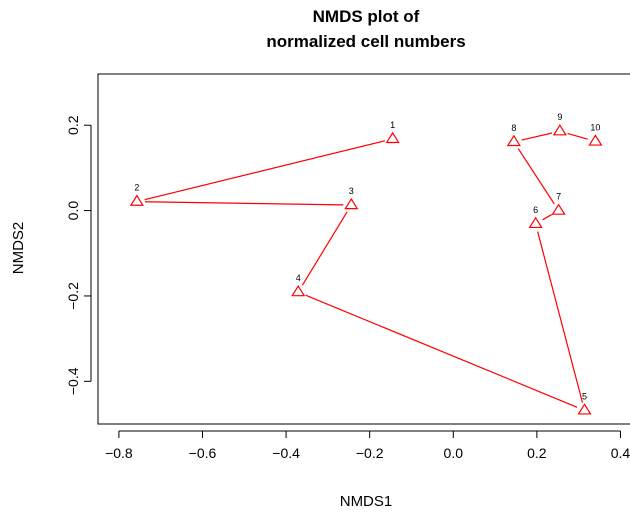  Describe the element at coordinates (366, 501) in the screenshot. I see `x-axis-label: NMDS1` at that location.